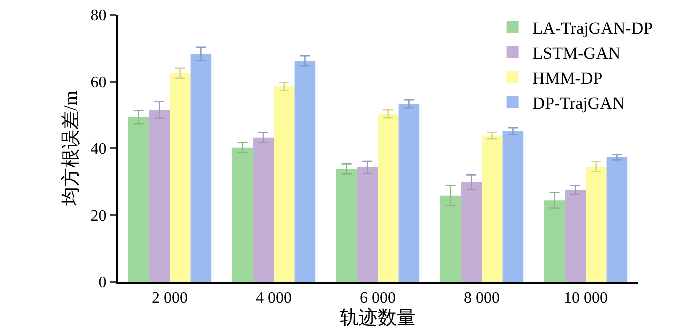 This screenshot has width=700, height=333. Describe the element at coordinates (576, 53) in the screenshot. I see `legend-label: LSTM-GAN` at that location.